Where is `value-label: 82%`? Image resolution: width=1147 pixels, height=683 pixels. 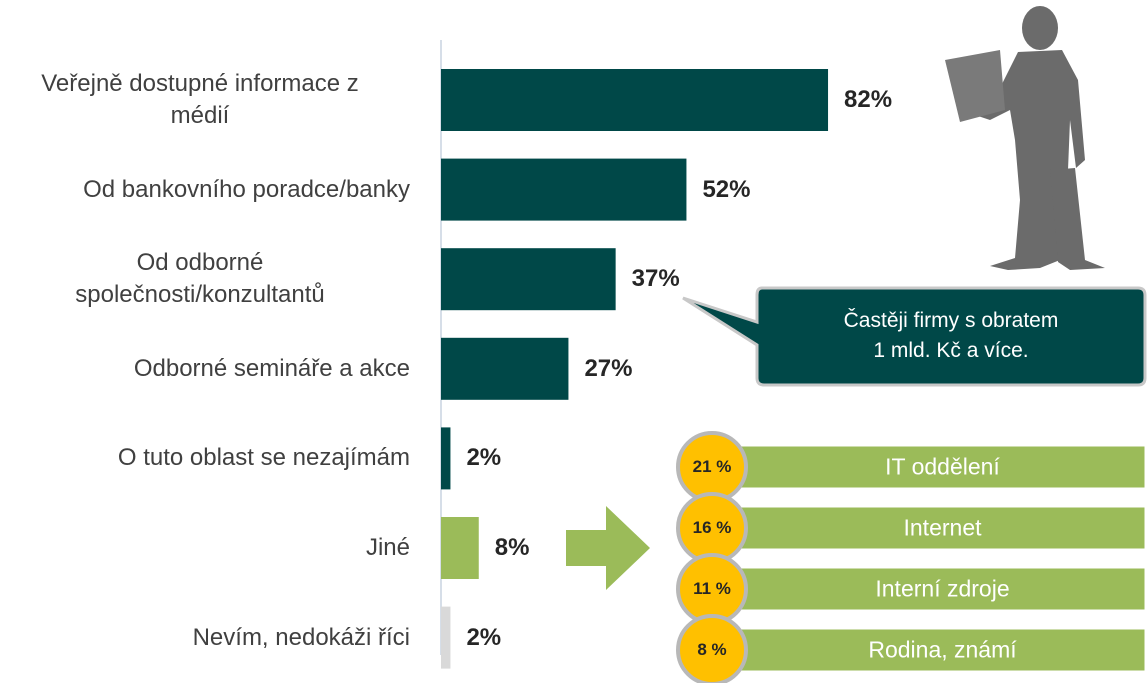
value-label: 82% is located at coordinates (868, 99).